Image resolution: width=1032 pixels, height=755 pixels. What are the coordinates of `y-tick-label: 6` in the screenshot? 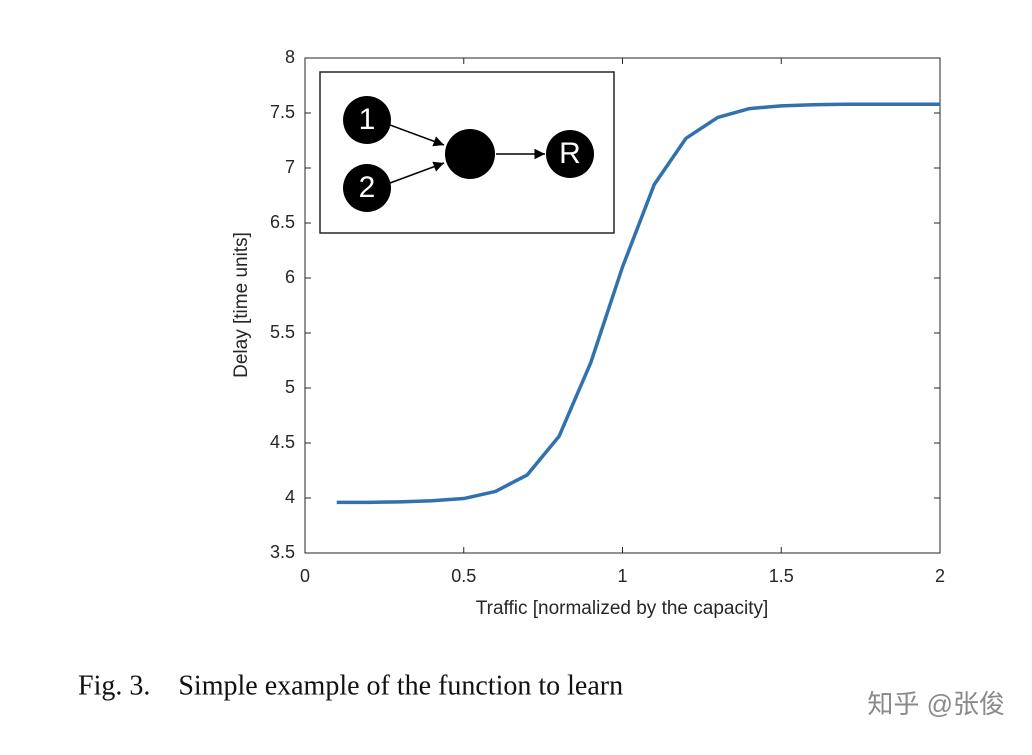 It's located at (290, 277).